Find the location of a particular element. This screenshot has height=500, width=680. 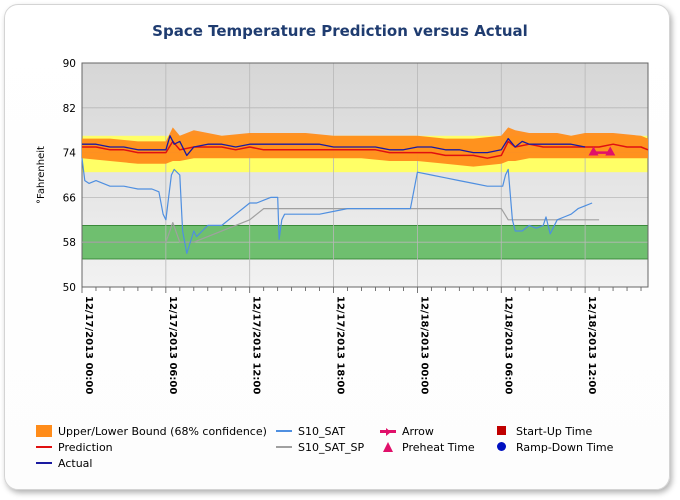

legend-item: Actual is located at coordinates (64, 463).